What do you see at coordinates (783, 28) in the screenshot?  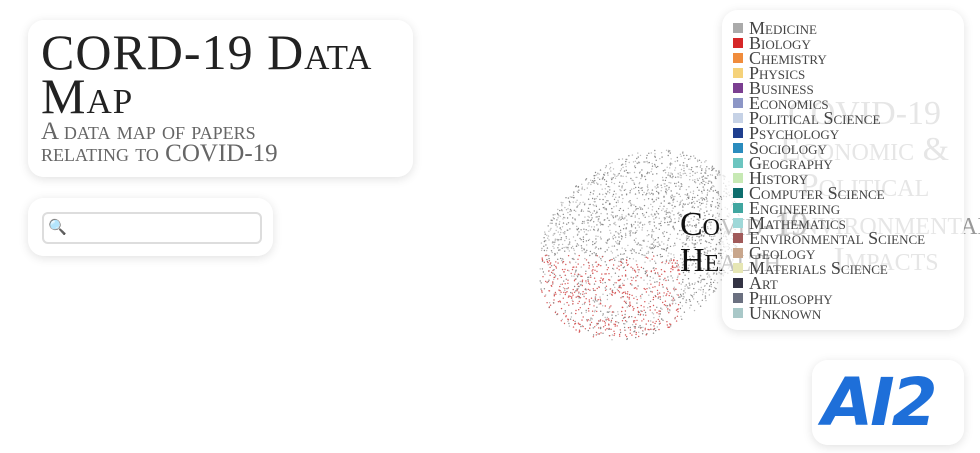 I see `legend-label: Medicine` at bounding box center [783, 28].